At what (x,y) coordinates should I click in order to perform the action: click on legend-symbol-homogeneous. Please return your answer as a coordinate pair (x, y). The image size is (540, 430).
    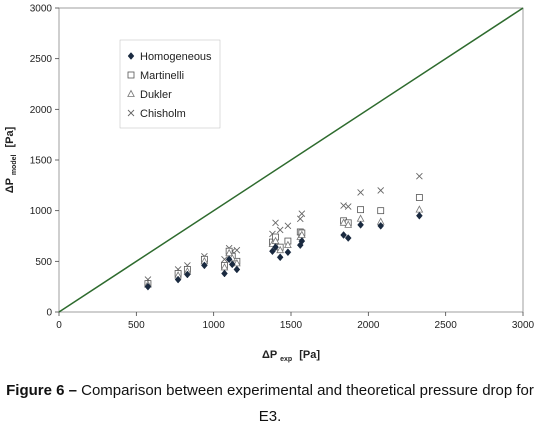
    Looking at the image, I should click on (131, 56).